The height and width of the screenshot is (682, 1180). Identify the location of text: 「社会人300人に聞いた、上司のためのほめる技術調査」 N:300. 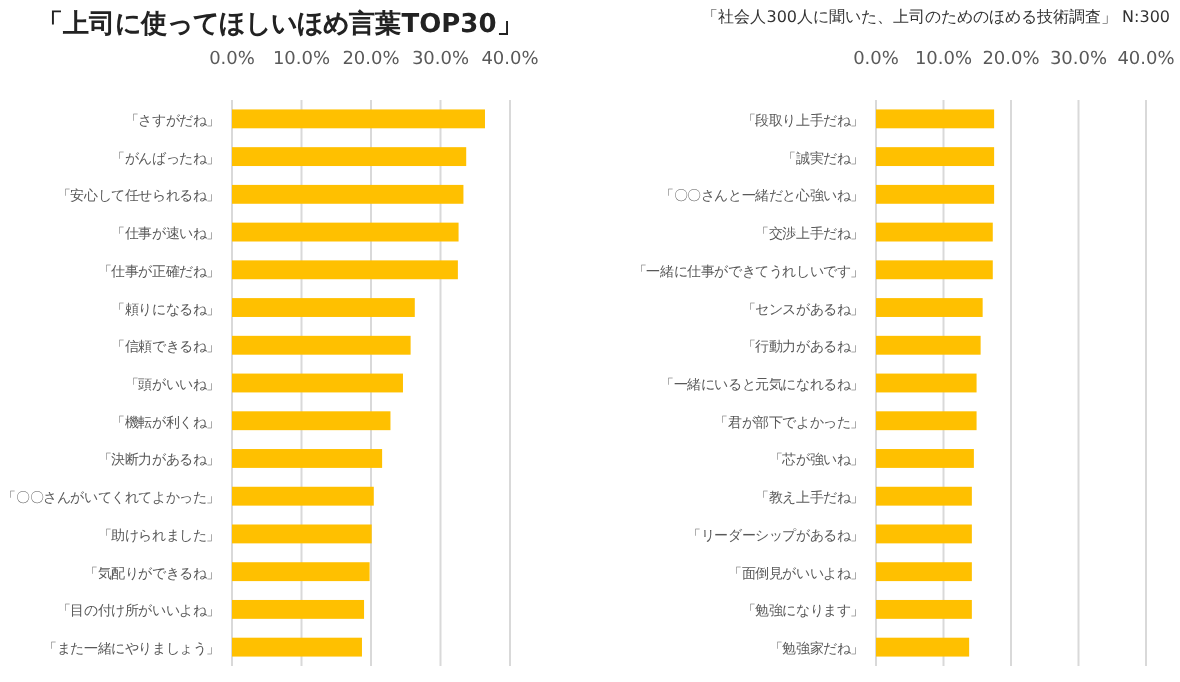
(936, 17).